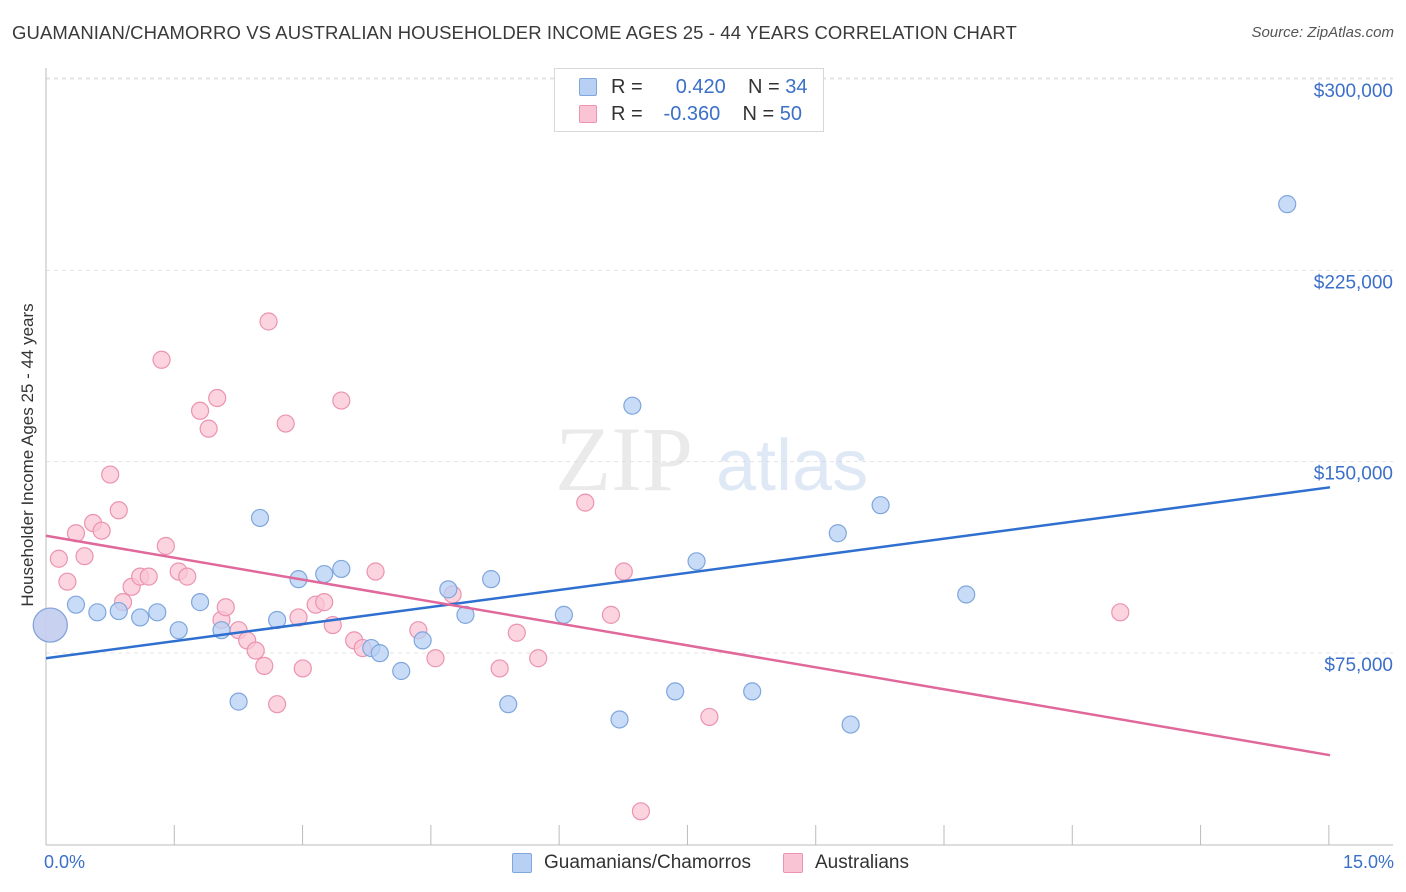  I want to click on legend-row-australians: R = -0.360 N = 50, so click(690, 114).